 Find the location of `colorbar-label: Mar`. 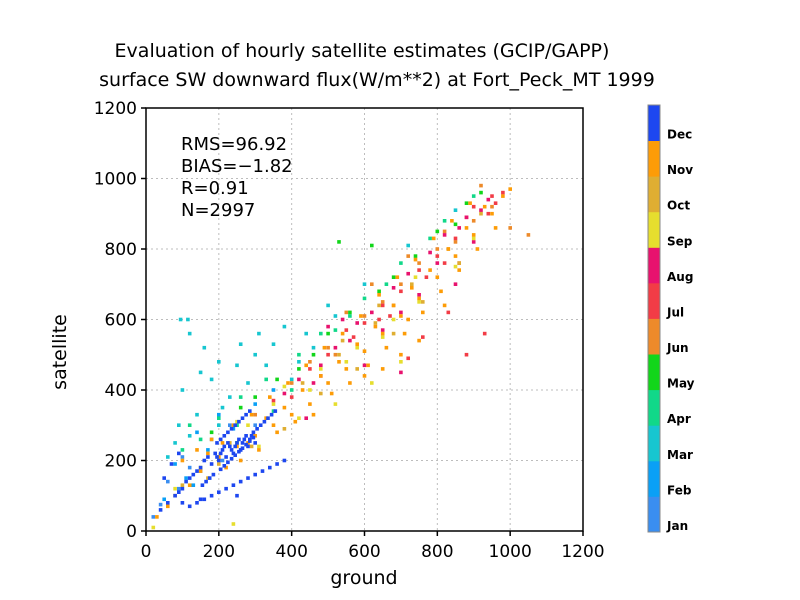

colorbar-label: Mar is located at coordinates (680, 455).